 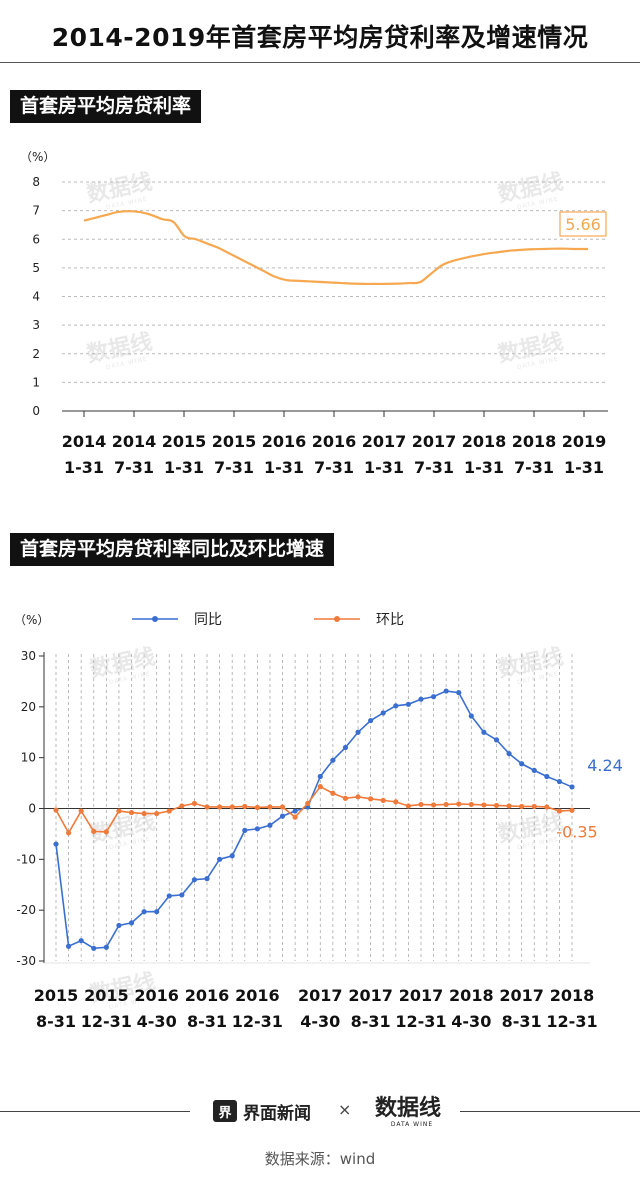 What do you see at coordinates (106, 106) in the screenshot?
I see `section1-label: 首套房平均房贷利率` at bounding box center [106, 106].